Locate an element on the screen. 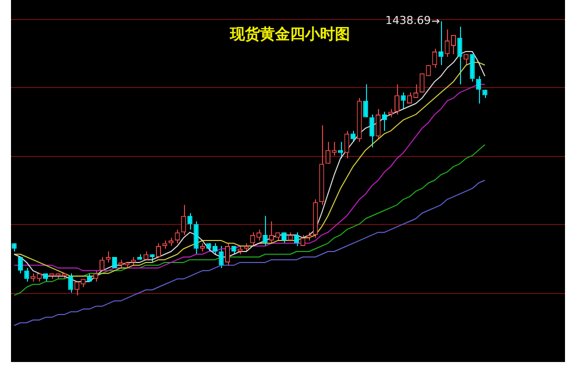  chart-title: 现货黄金四小时图 is located at coordinates (289, 33).